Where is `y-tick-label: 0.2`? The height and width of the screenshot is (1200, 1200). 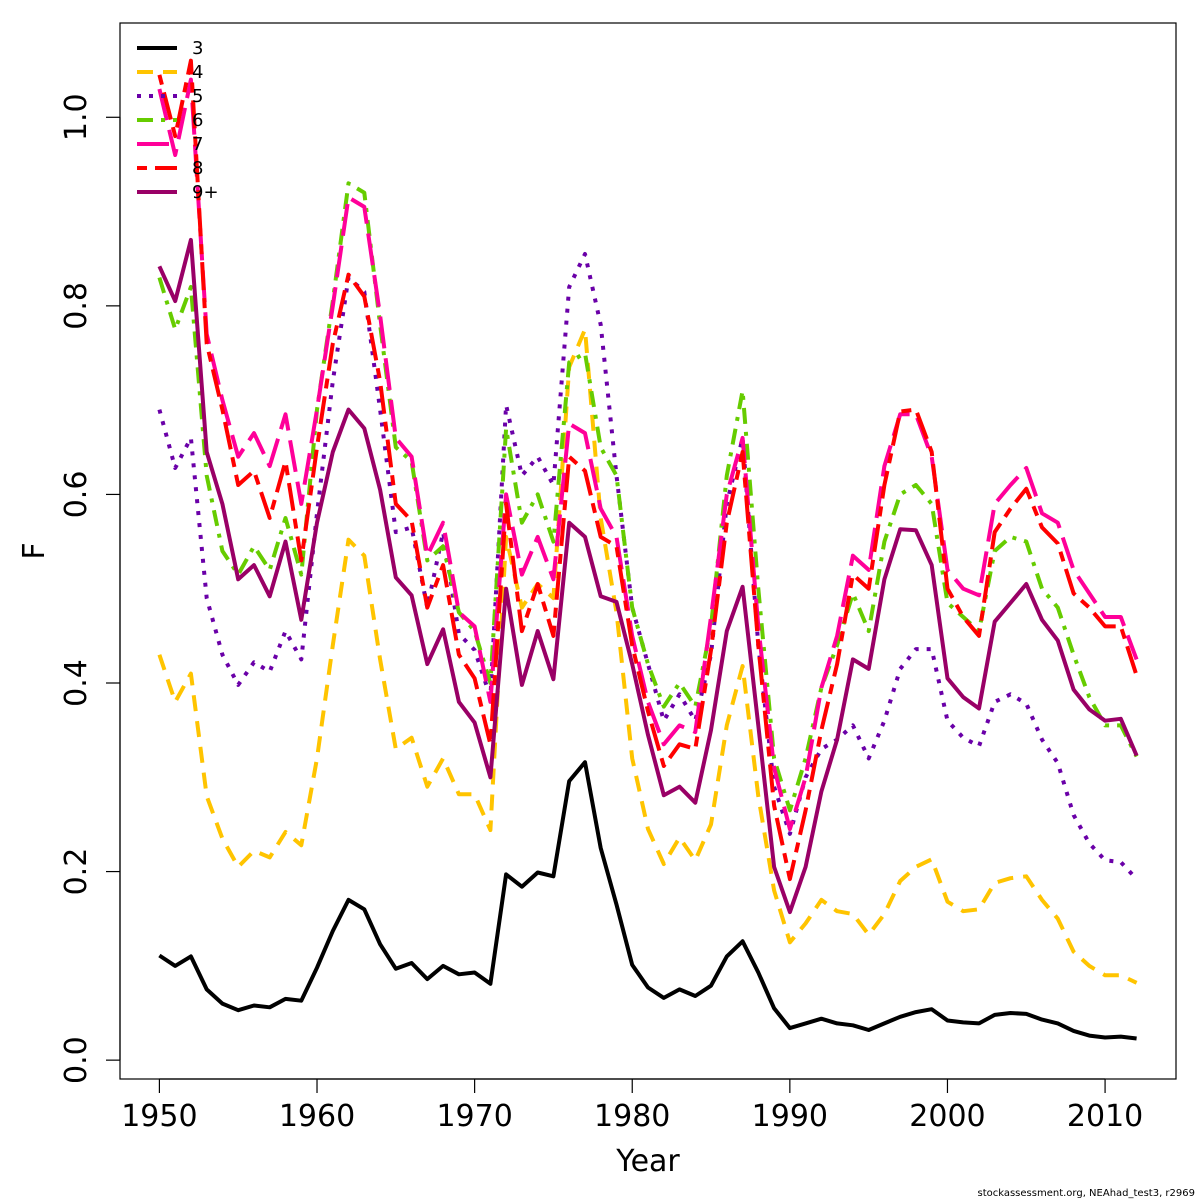
y-tick-label: 0.2 is located at coordinates (76, 872).